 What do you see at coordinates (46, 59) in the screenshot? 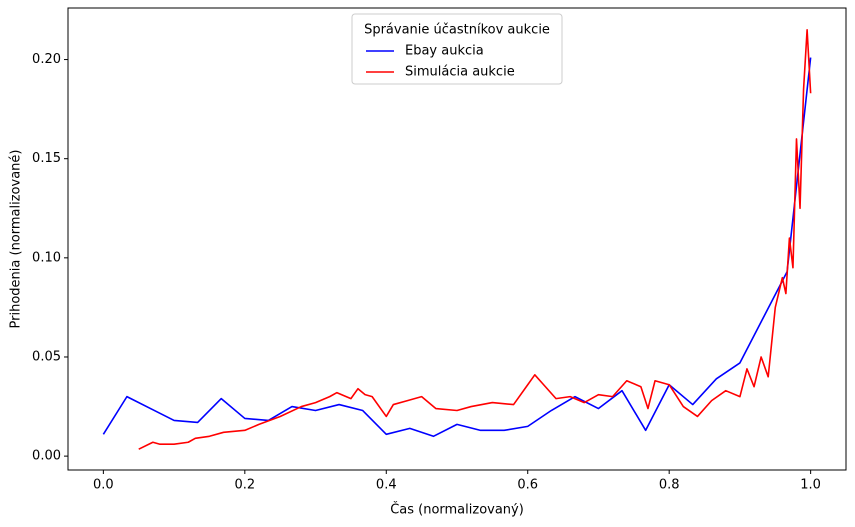
I see `y-tick-label: 0.20` at bounding box center [46, 59].